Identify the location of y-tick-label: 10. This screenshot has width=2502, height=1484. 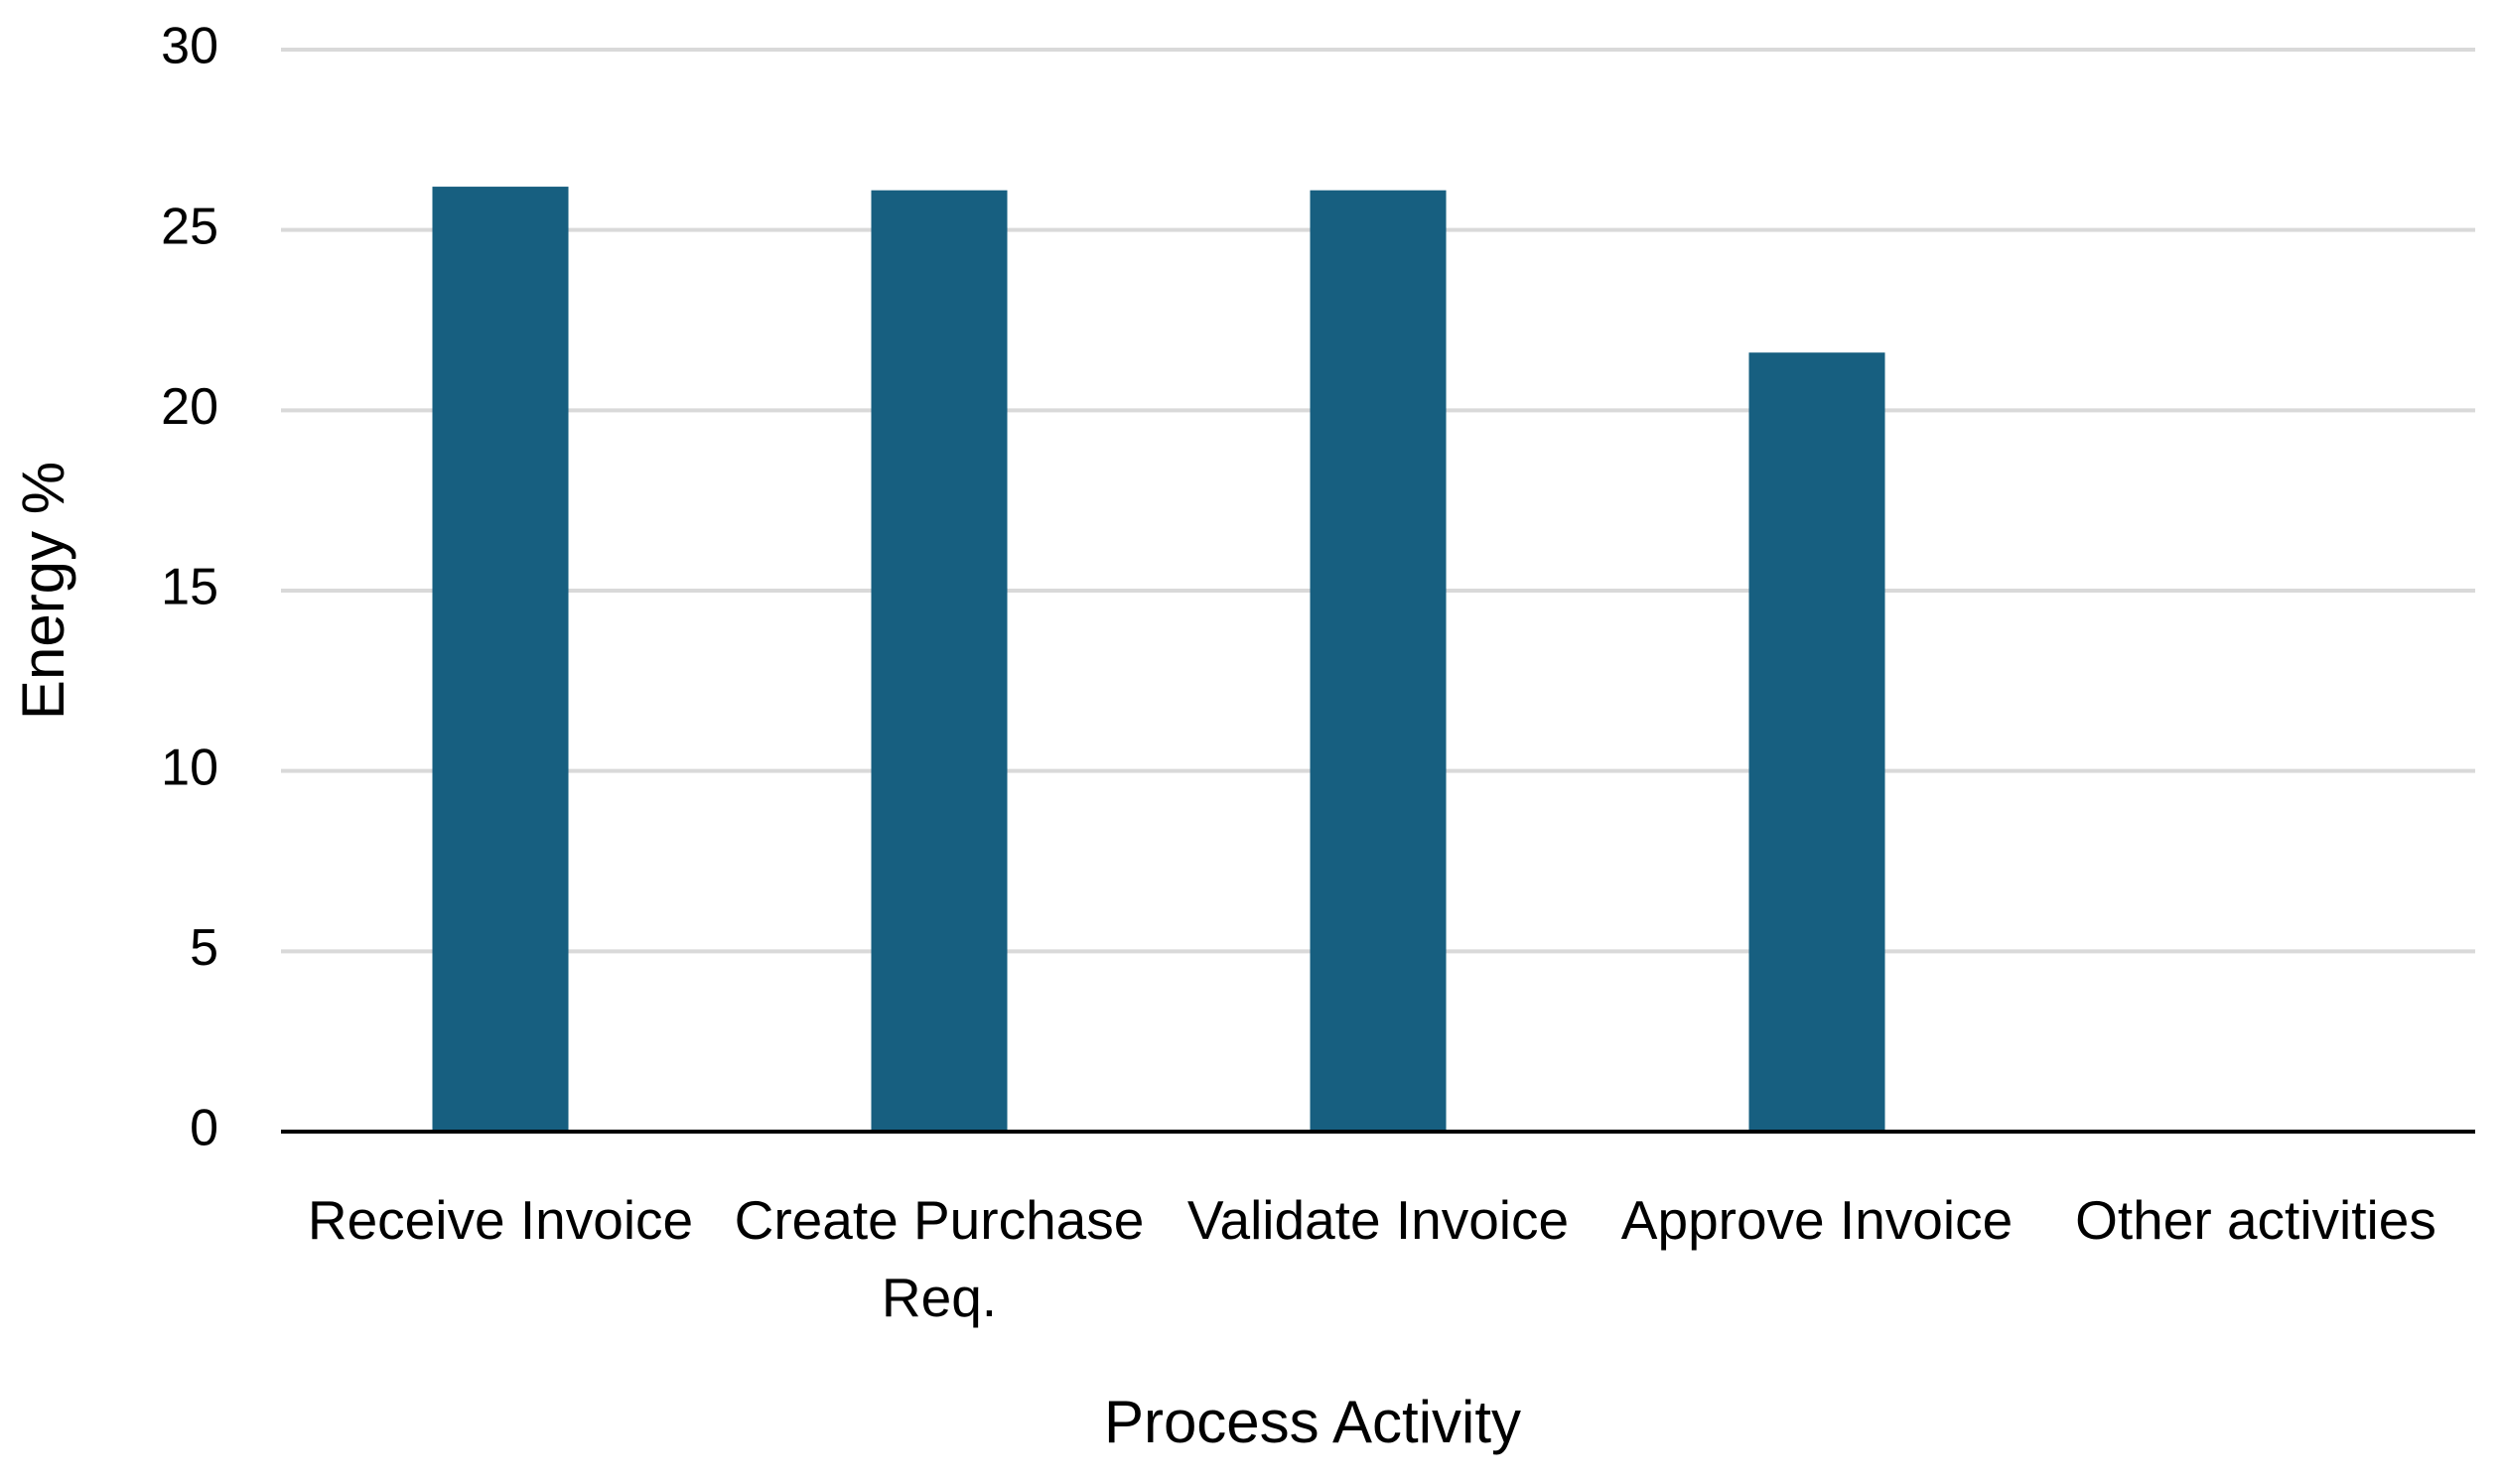
(189, 767).